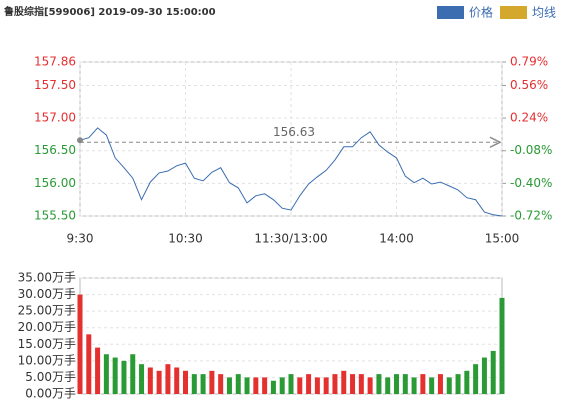 This screenshot has height=416, width=565. What do you see at coordinates (529, 62) in the screenshot?
I see `y2-tick-label: 0.79%` at bounding box center [529, 62].